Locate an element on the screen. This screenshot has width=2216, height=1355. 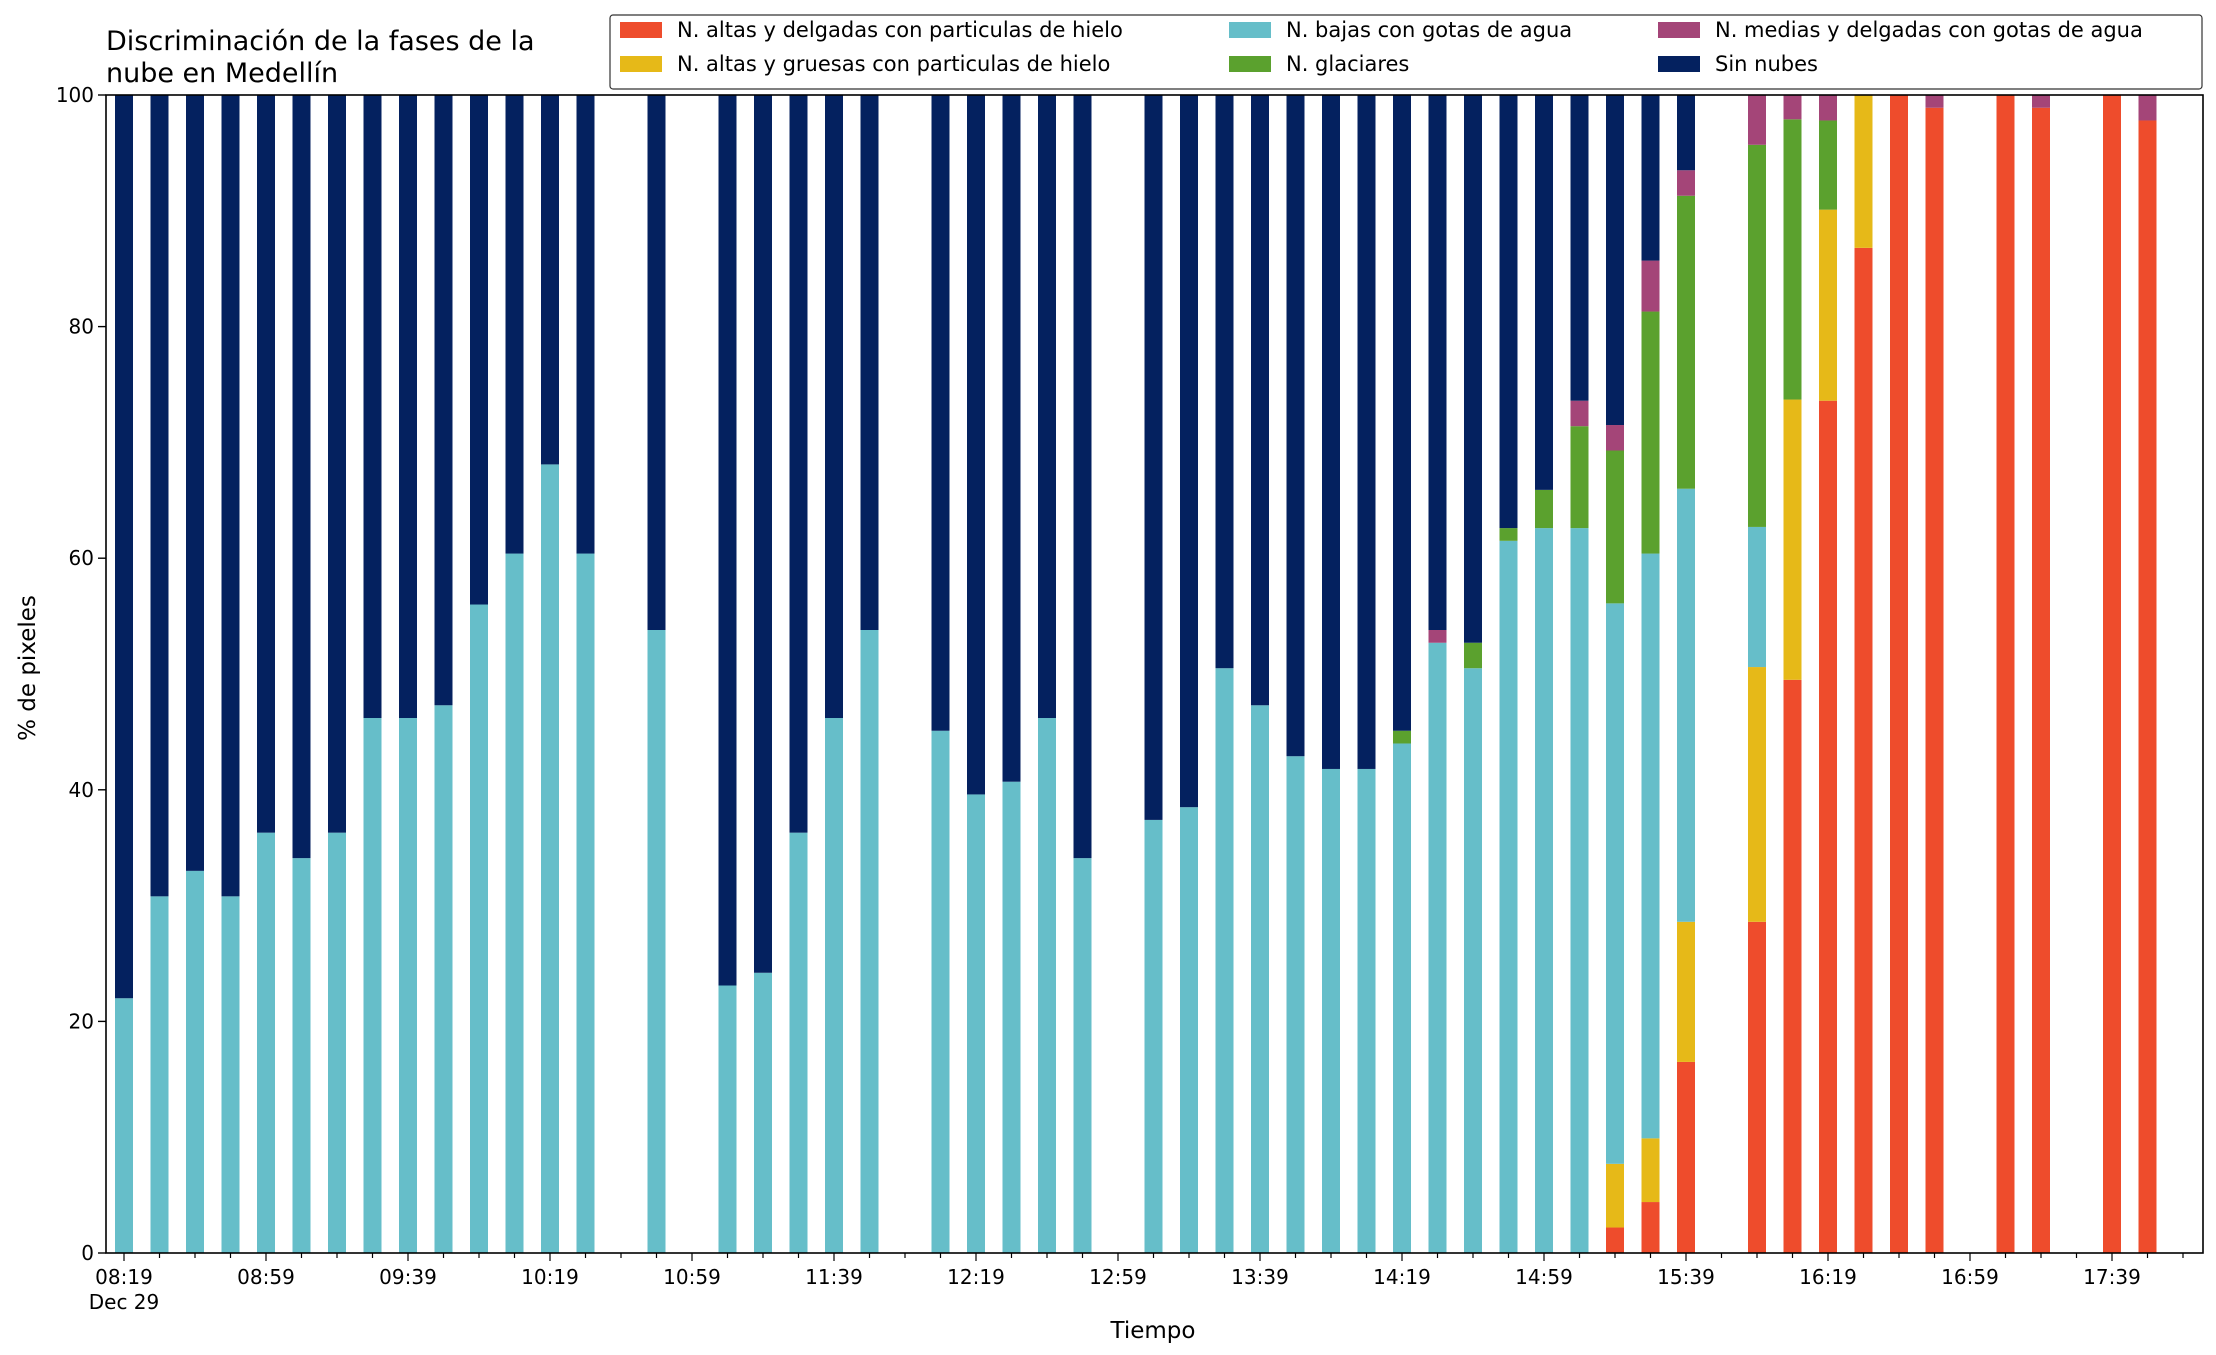
y-tick-label: 0 is located at coordinates (87, 1253).